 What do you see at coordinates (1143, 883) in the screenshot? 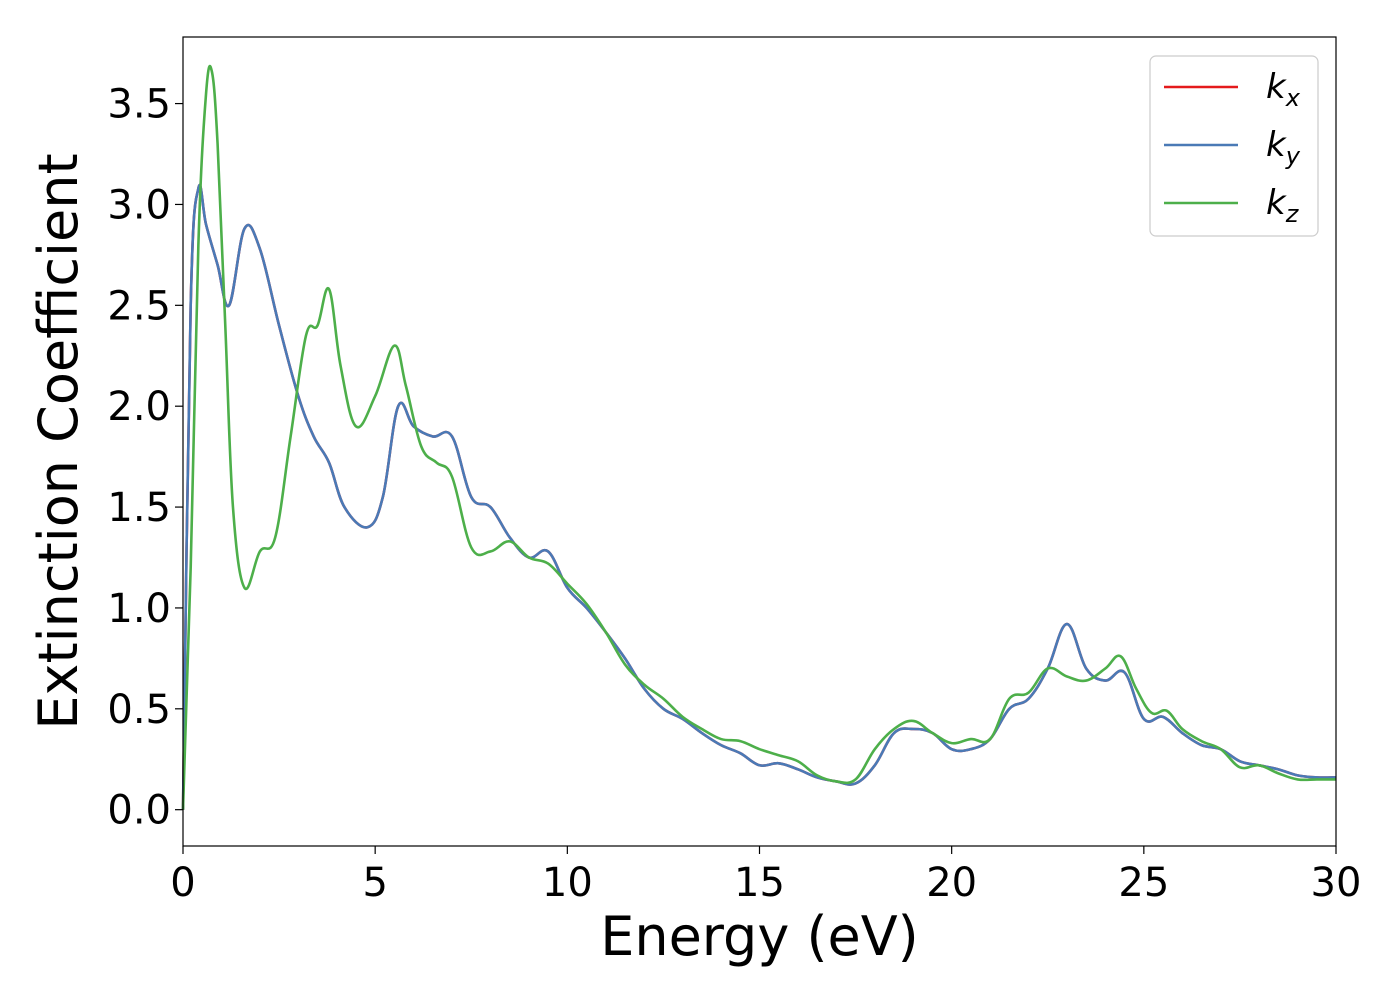
I see `x-tick-label: 25` at bounding box center [1143, 883].